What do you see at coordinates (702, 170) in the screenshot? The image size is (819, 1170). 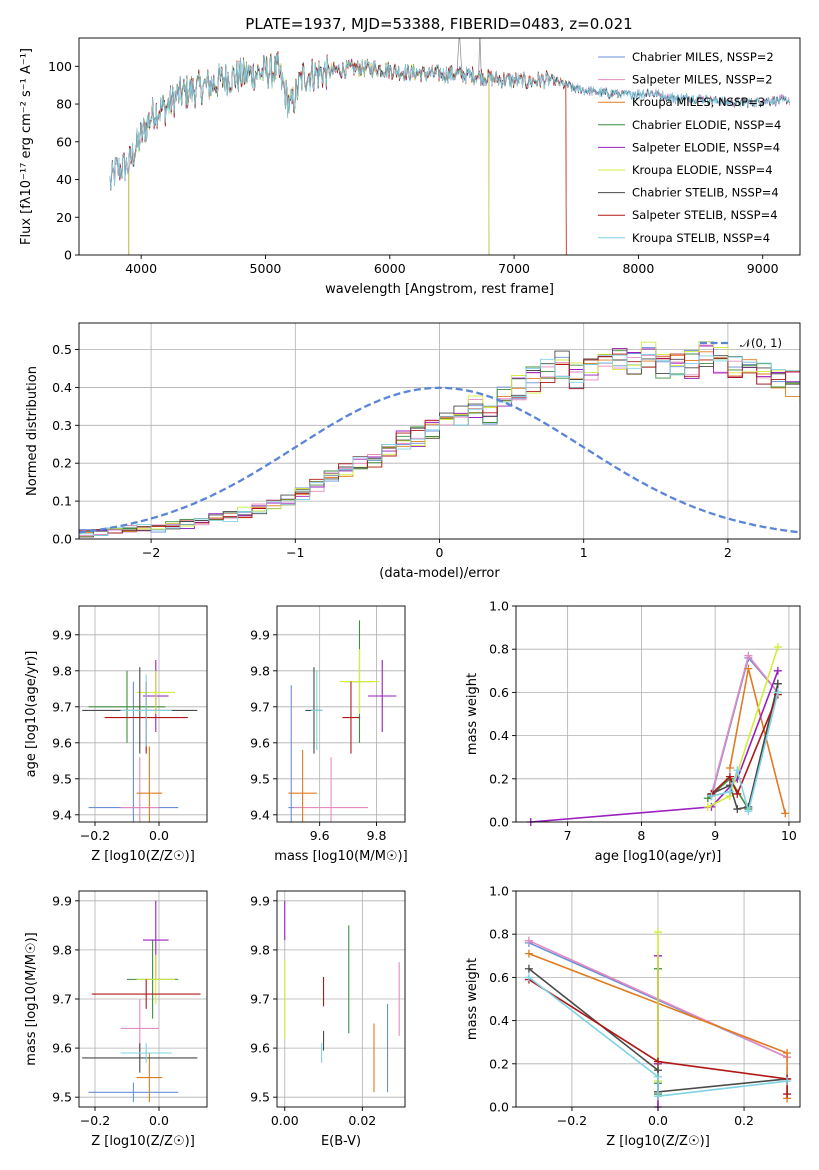 I see `legend-label: Kroupa ELODIE, NSSP=4` at bounding box center [702, 170].